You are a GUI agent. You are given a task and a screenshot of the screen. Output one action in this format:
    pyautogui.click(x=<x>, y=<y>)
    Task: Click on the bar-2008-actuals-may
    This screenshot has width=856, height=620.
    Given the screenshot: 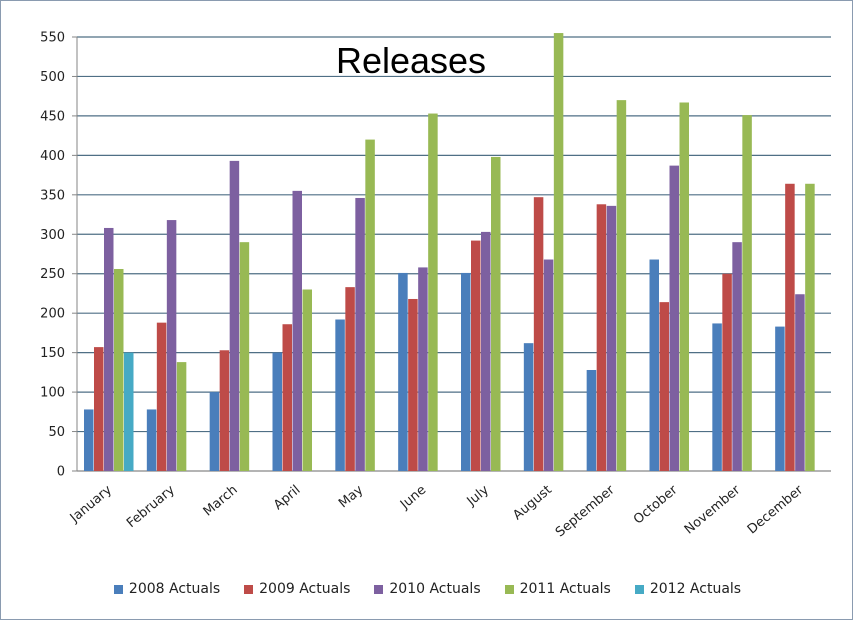 What is the action you would take?
    pyautogui.click(x=340, y=395)
    